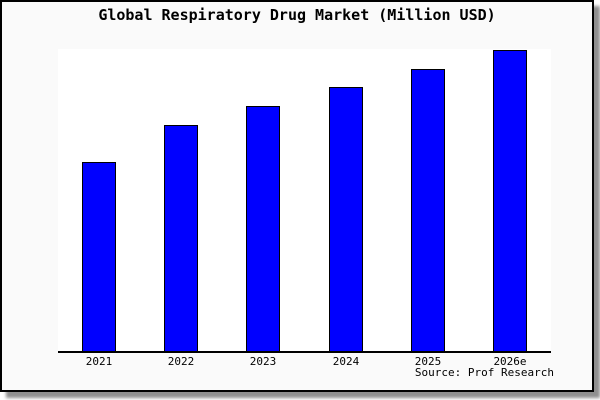  Describe the element at coordinates (510, 361) in the screenshot. I see `x-tick-label-2026e: 2026e` at that location.